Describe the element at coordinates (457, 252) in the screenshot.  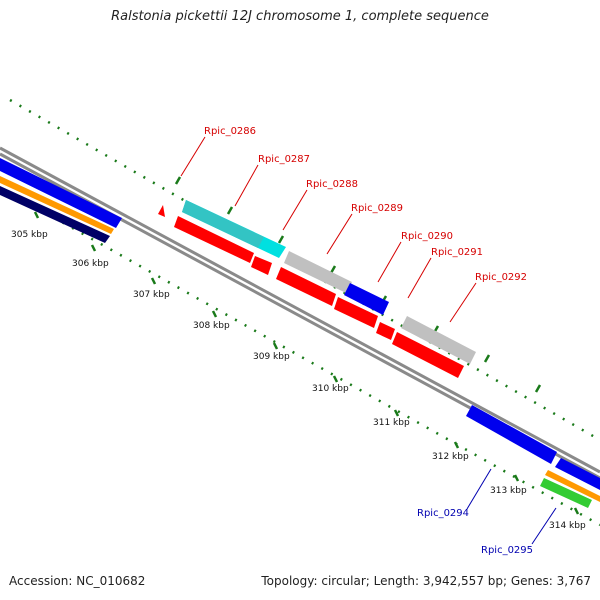
I see `gene-label-rpic-0291: Rpic_0291` at that location.